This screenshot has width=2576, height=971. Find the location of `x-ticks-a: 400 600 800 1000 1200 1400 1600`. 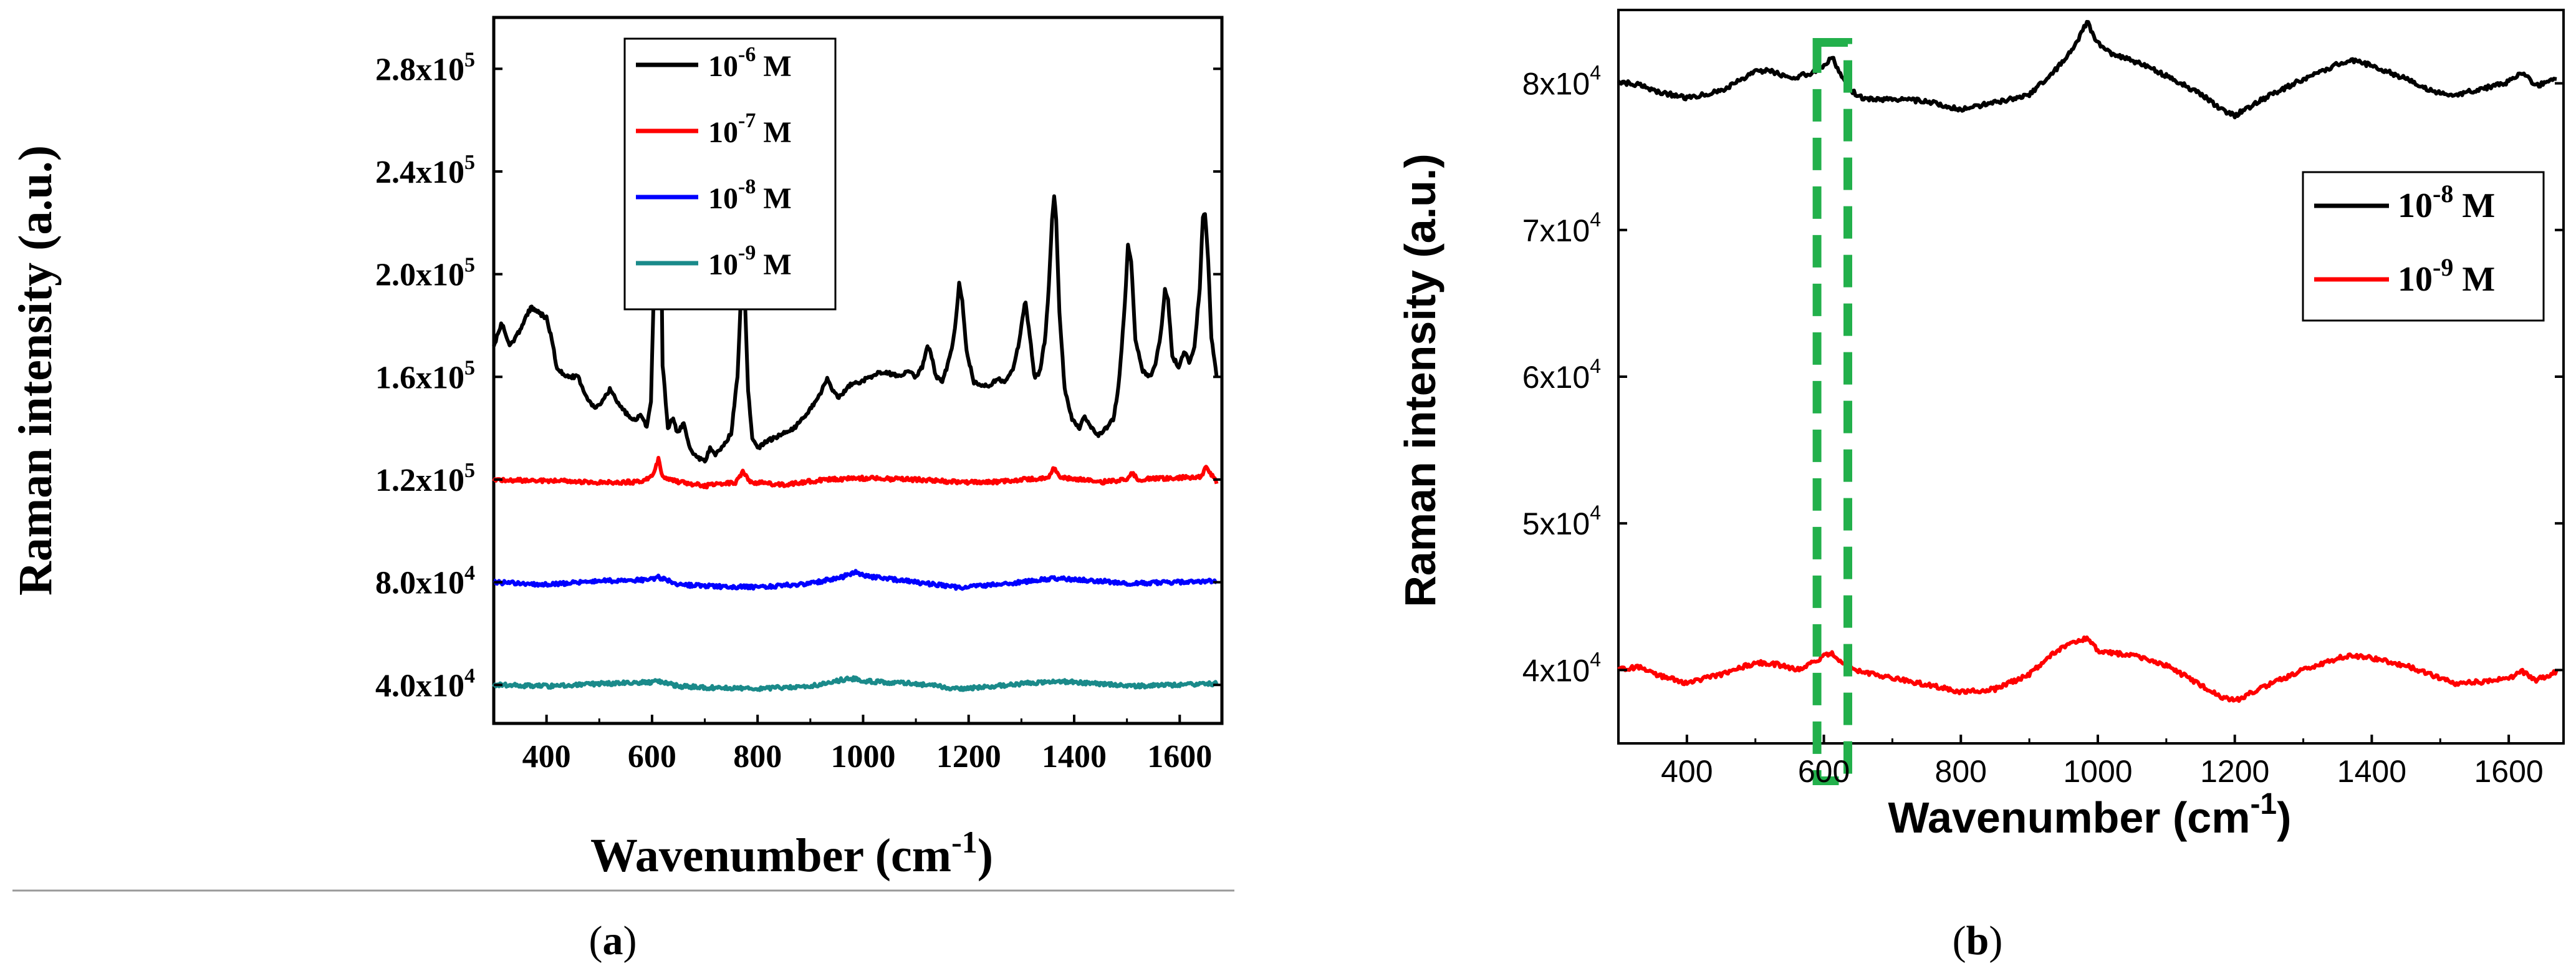

x-ticks-a: 400 600 800 1000 1200 1400 1600 is located at coordinates (867, 745).